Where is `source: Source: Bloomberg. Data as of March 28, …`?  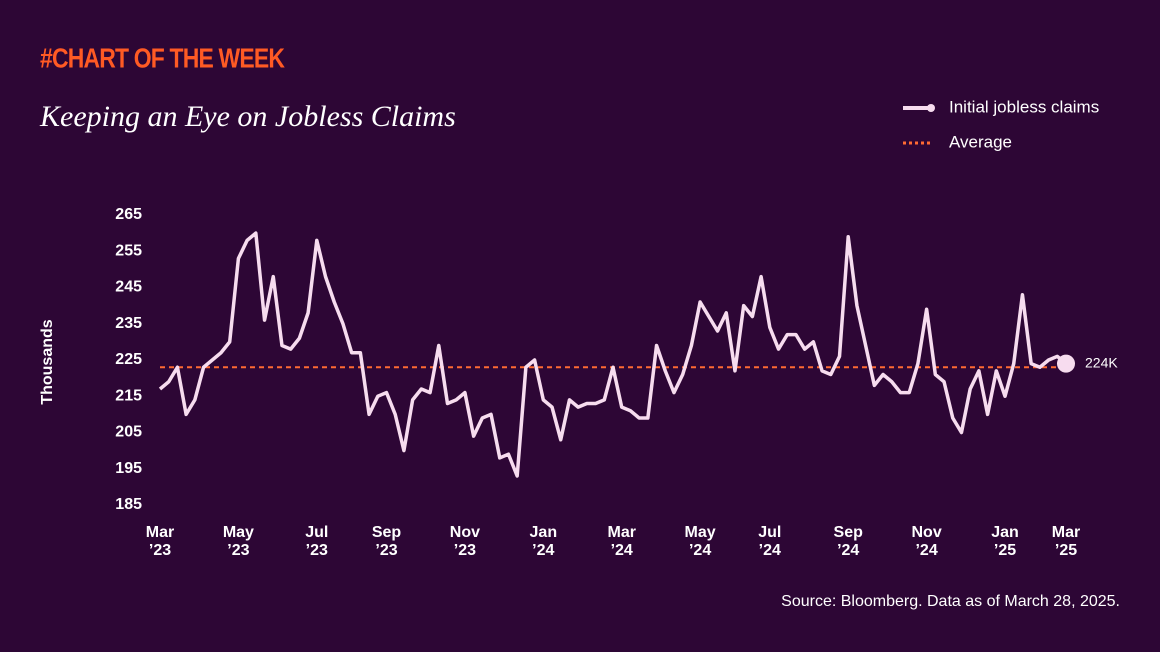 source: Source: Bloomberg. Data as of March 28, … is located at coordinates (950, 601).